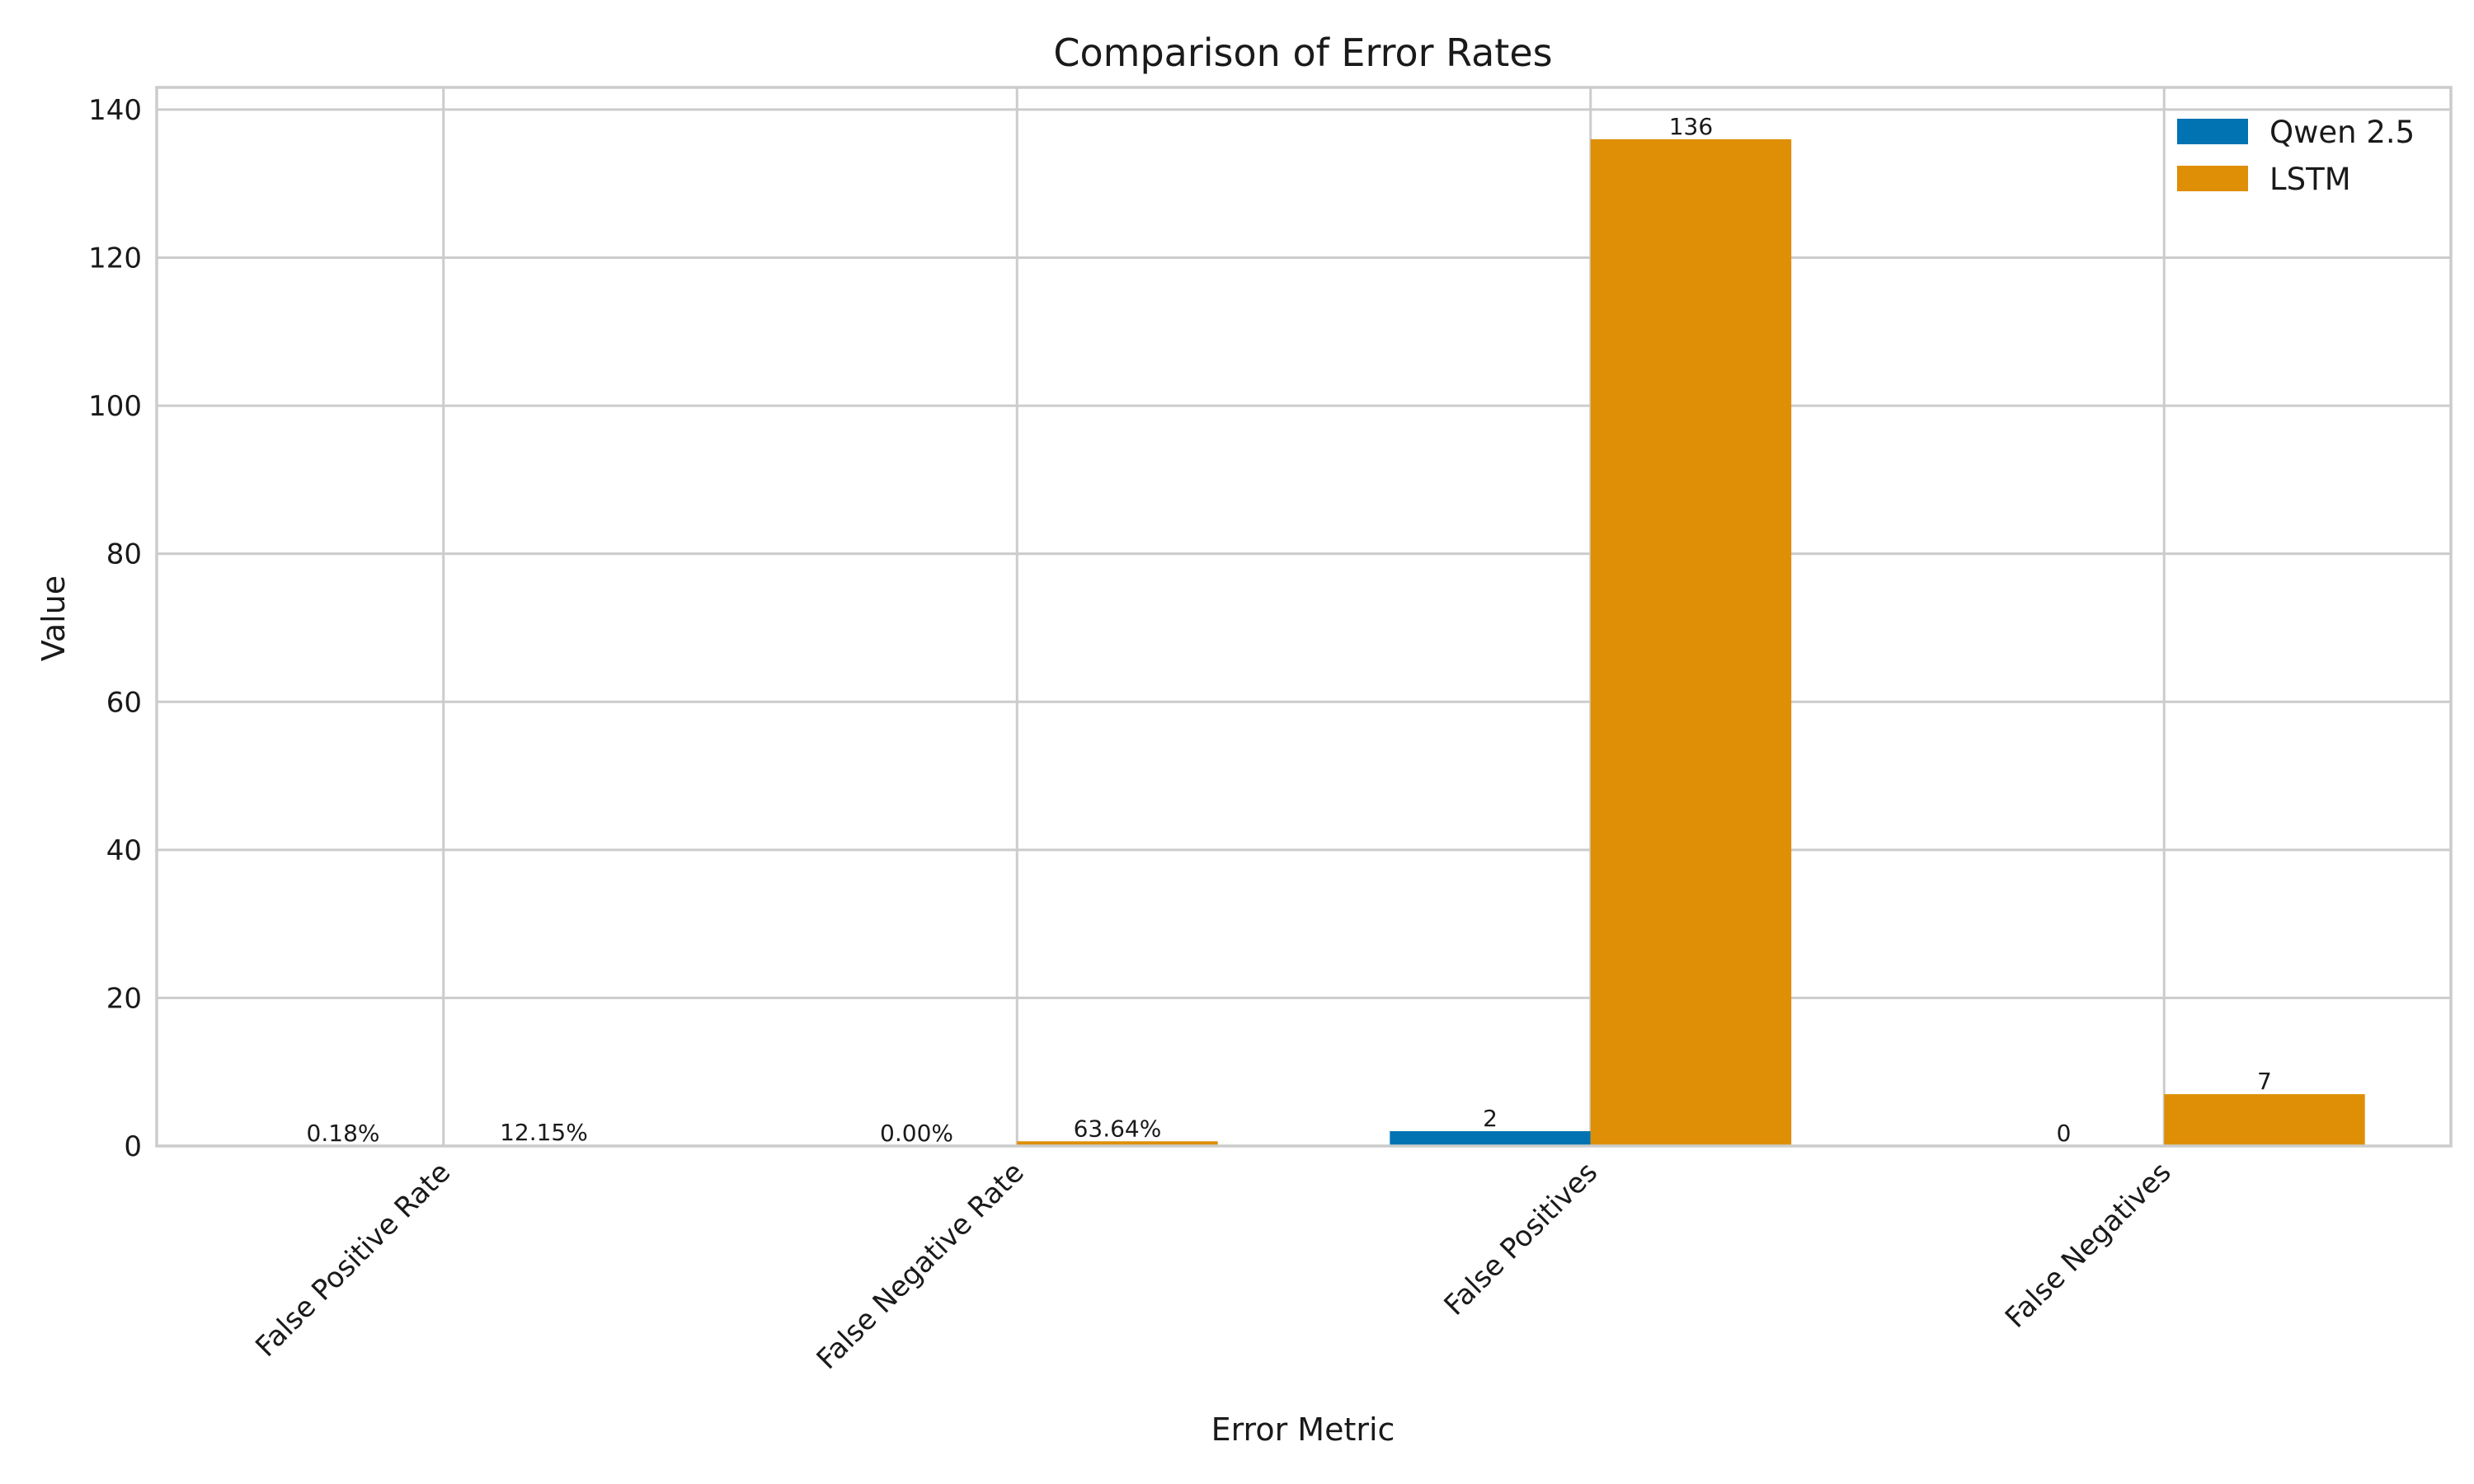 The width and height of the screenshot is (2474, 1484). I want to click on data-label: 0.00%, so click(916, 1133).